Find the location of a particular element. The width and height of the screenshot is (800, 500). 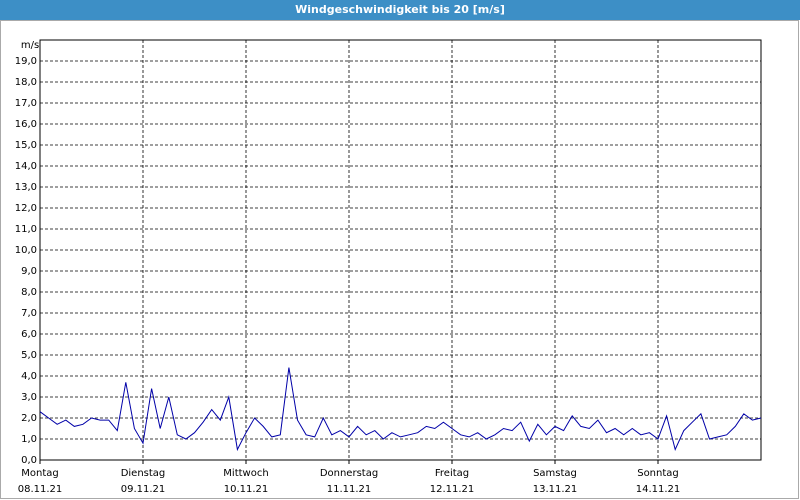

y-tick-label: 14,0 is located at coordinates (26, 166).